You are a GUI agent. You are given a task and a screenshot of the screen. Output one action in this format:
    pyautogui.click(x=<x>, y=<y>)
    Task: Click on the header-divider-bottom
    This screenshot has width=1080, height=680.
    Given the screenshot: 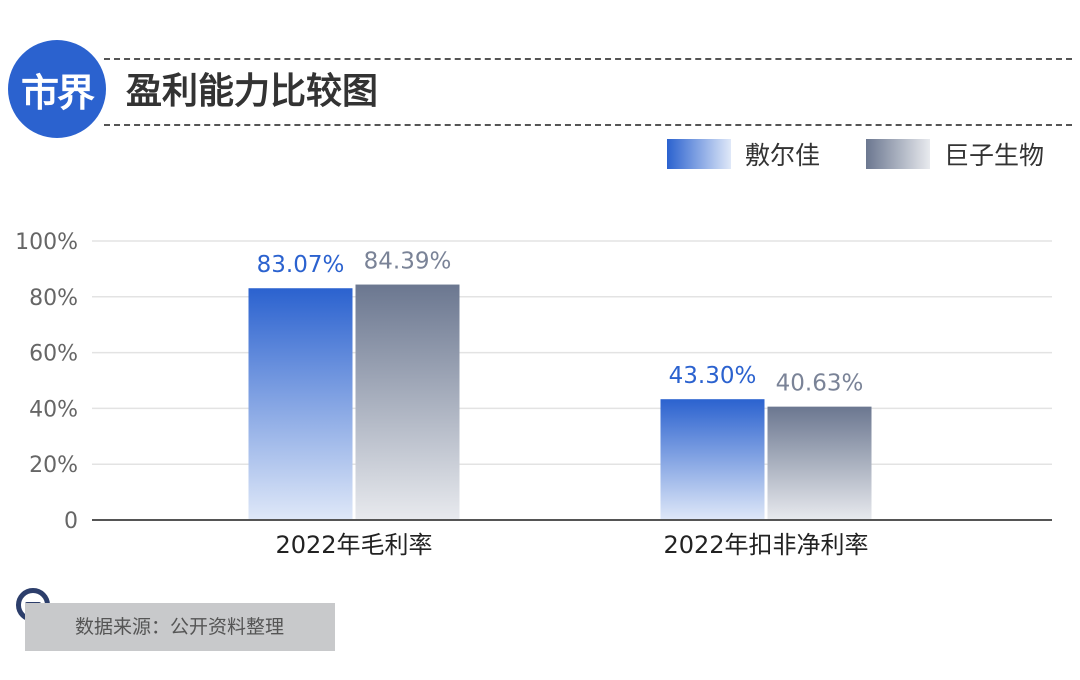 What is the action you would take?
    pyautogui.click(x=588, y=125)
    